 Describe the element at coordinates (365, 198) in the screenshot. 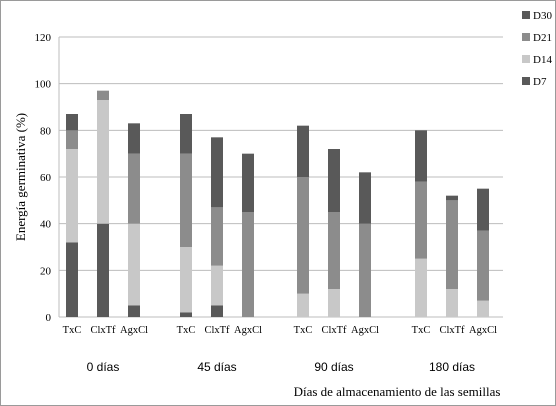

I see `bar-d30-90-dias-agxcl` at that location.